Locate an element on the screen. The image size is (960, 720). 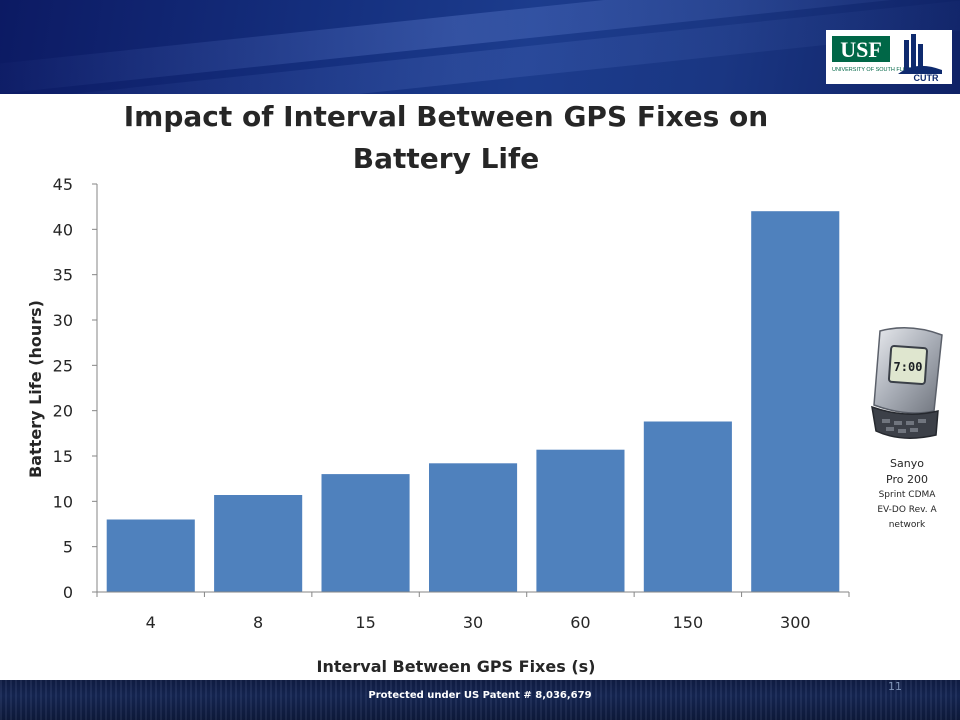
phone-screen-time: 7:00 is located at coordinates (908, 367).